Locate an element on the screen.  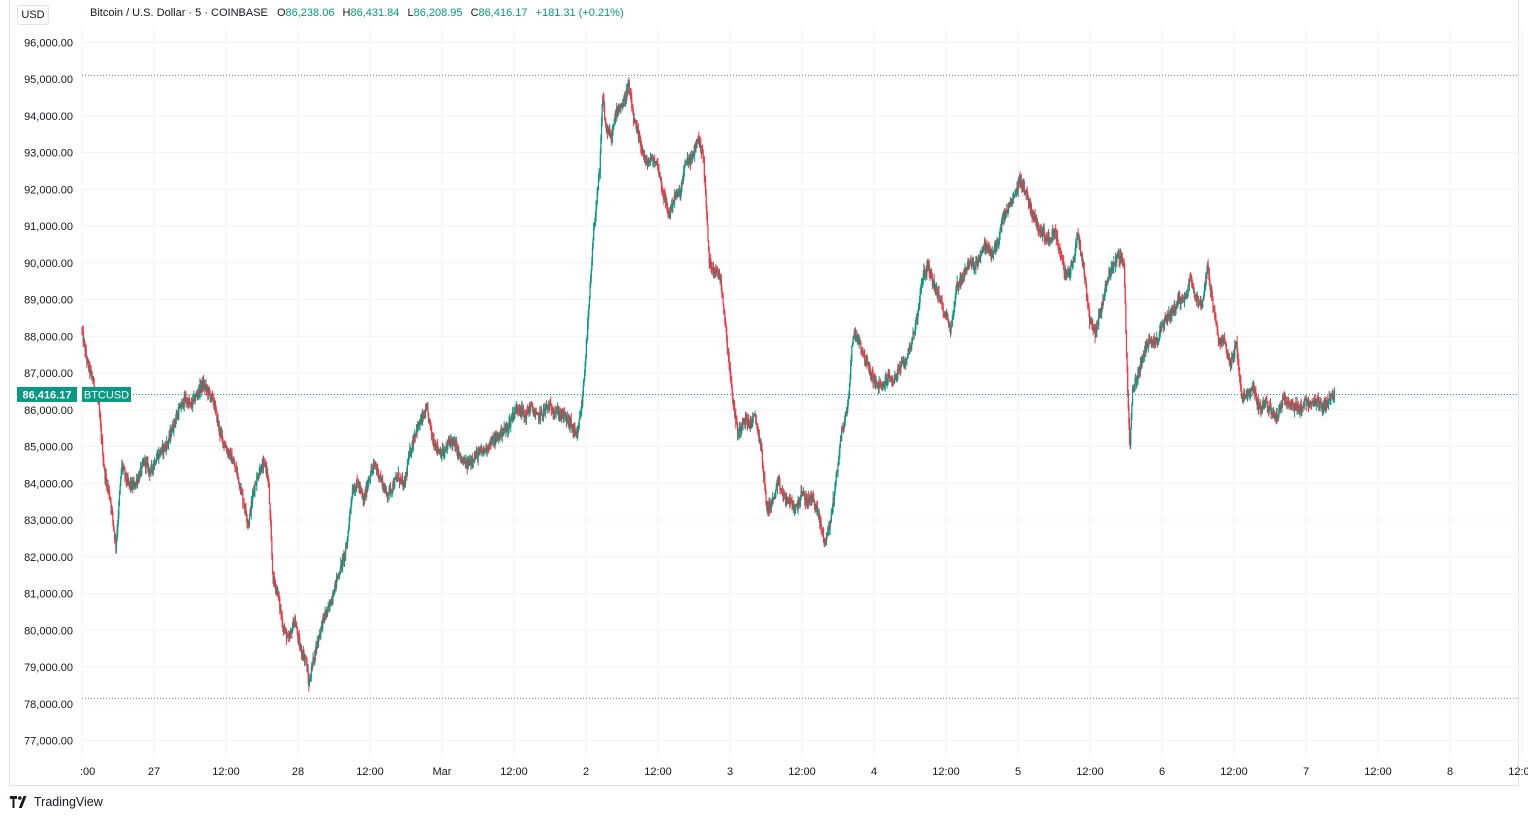
symbol-title: Bitcoin / U.S. Dollar · 5 · COINBASE is located at coordinates (179, 13).